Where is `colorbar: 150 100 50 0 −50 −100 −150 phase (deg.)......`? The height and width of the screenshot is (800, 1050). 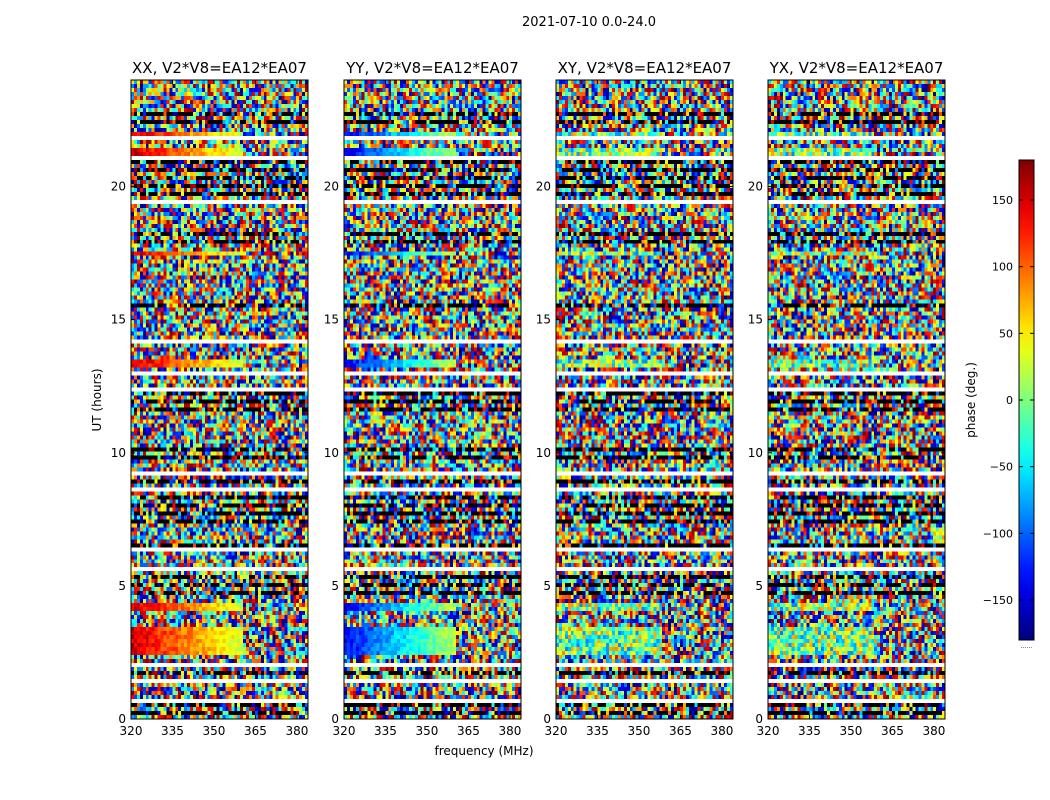
colorbar: 150 100 50 0 −50 −100 −150 phase (deg.)...... is located at coordinates (999, 404).